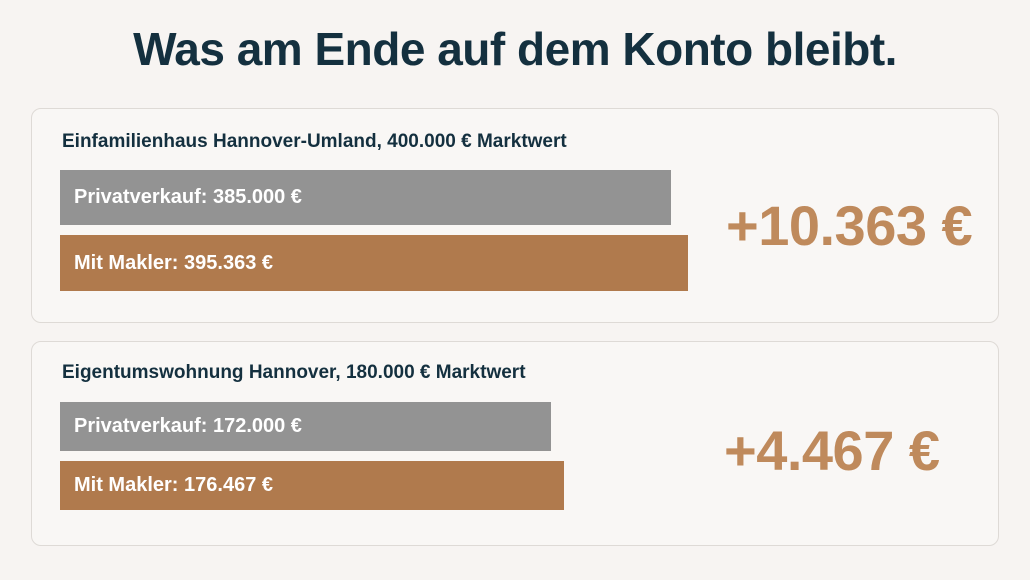 The height and width of the screenshot is (580, 1030). I want to click on bar-with-broker: Mit Makler: 395.363 €, so click(374, 263).